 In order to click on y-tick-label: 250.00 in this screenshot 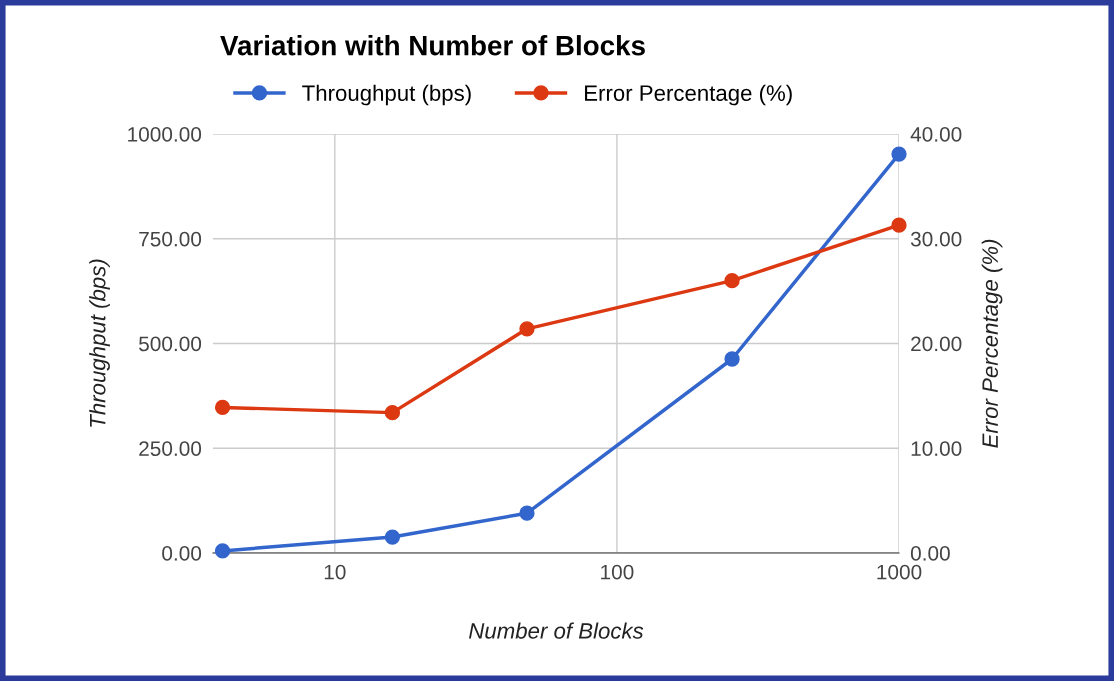, I will do `click(170, 448)`.